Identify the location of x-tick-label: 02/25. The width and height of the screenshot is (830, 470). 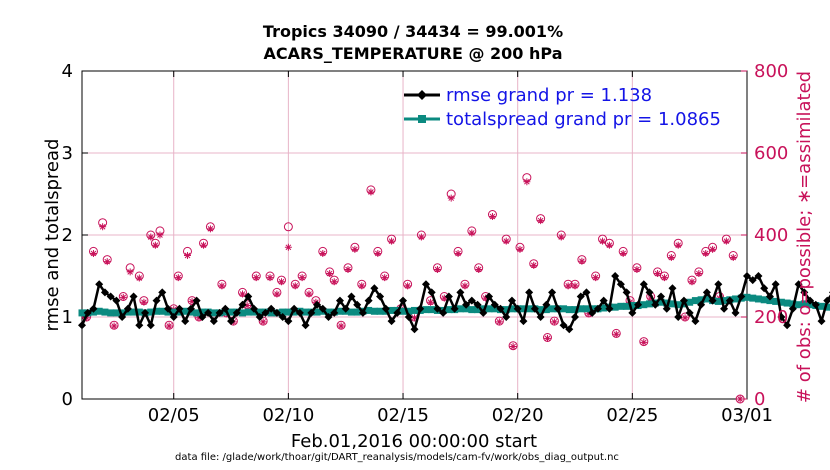
(632, 415).